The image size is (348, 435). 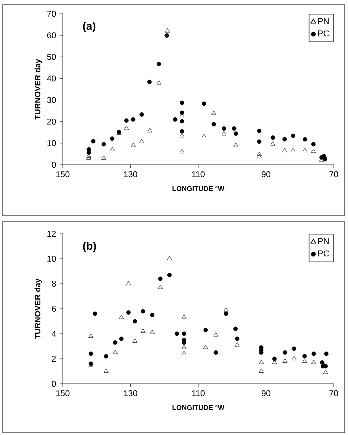 I want to click on y-tick-label: 70, so click(x=51, y=14).